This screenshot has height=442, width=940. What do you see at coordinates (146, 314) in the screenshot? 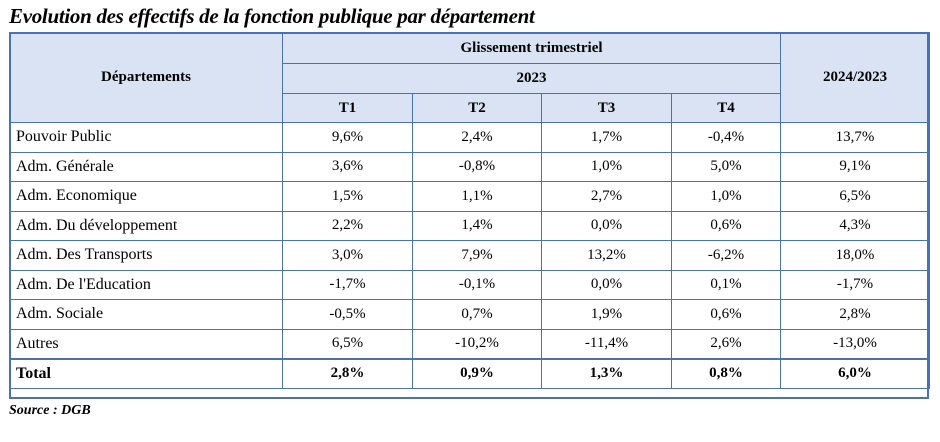
I see `department-cell: Adm. Sociale` at bounding box center [146, 314].